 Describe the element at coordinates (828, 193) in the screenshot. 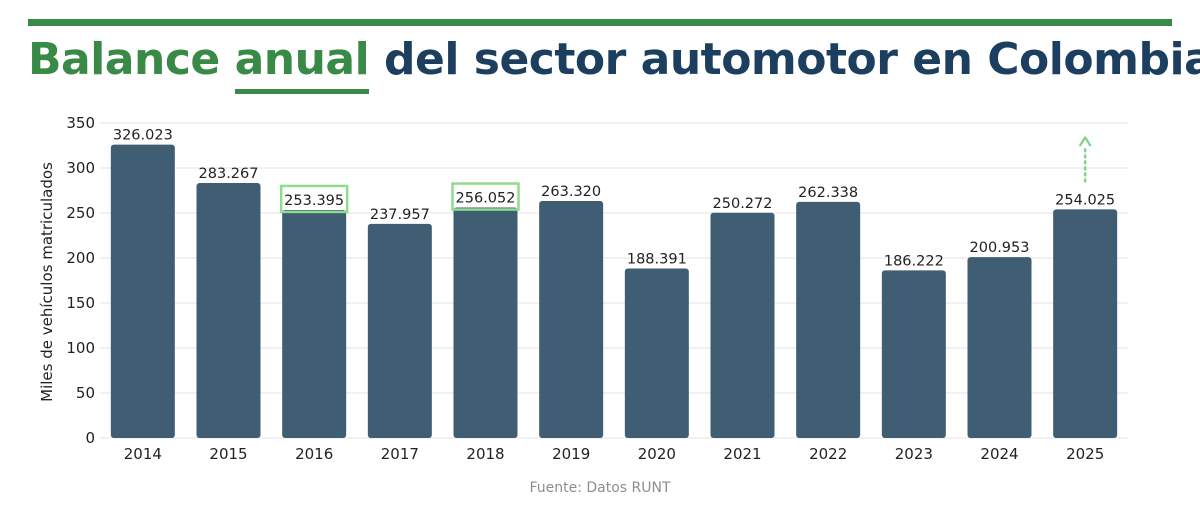

I see `data-label-2022: 262.338` at that location.